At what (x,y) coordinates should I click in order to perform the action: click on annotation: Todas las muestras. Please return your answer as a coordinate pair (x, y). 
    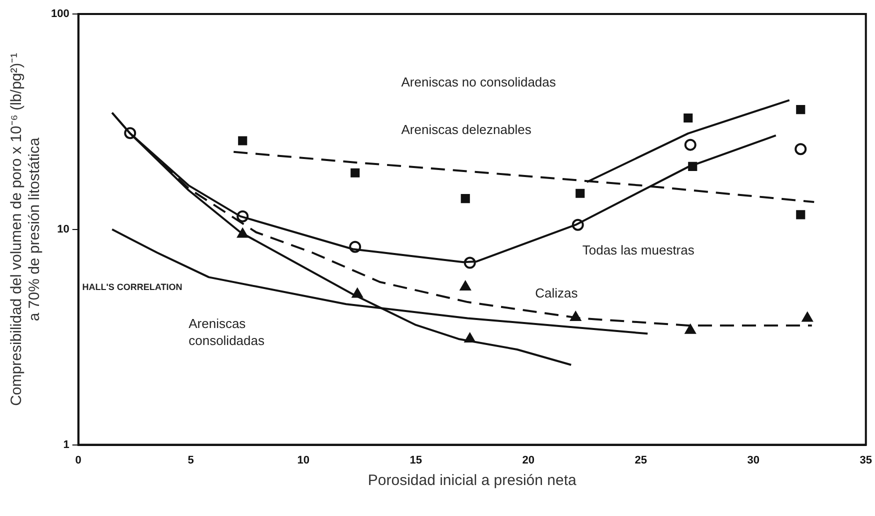
    Looking at the image, I should click on (638, 250).